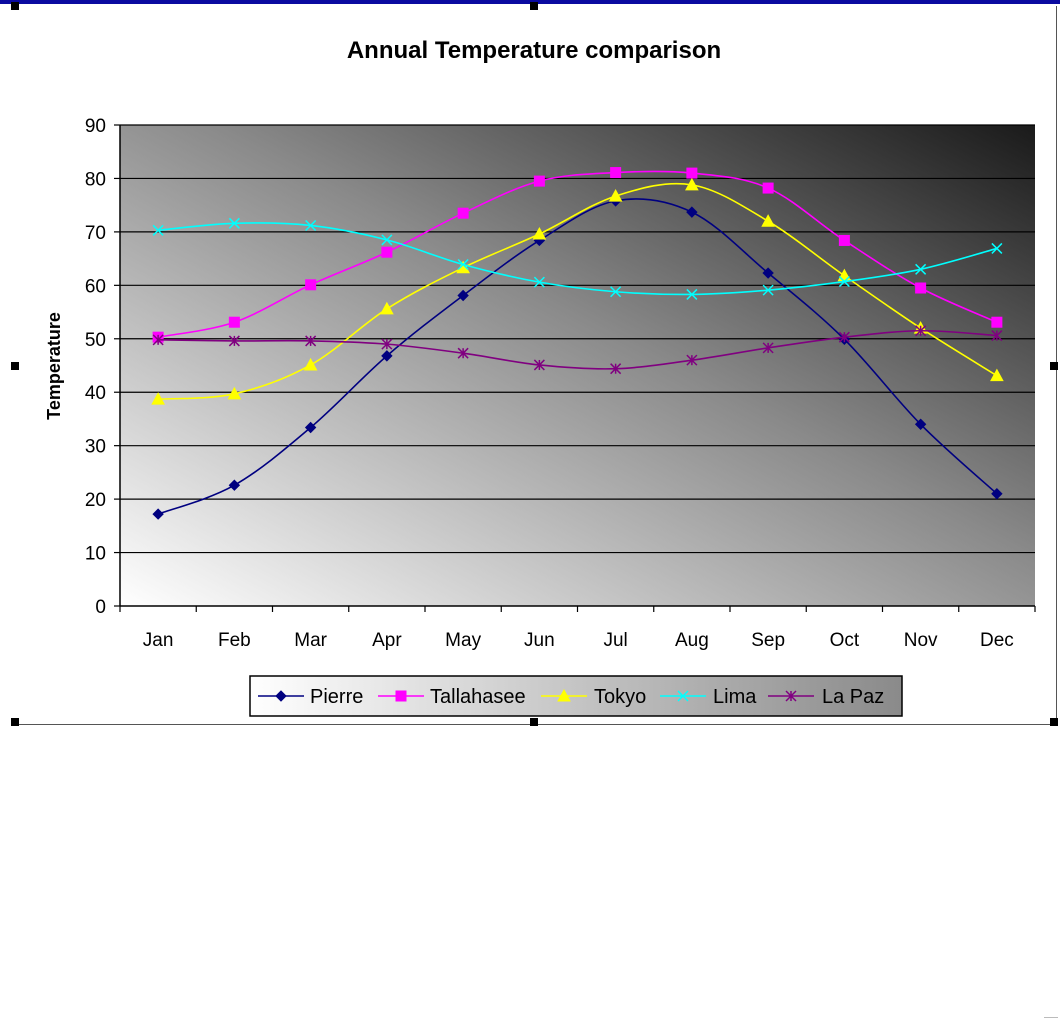 The image size is (1060, 1024). Describe the element at coordinates (564, 695) in the screenshot. I see `legend-marker-tokyo` at that location.